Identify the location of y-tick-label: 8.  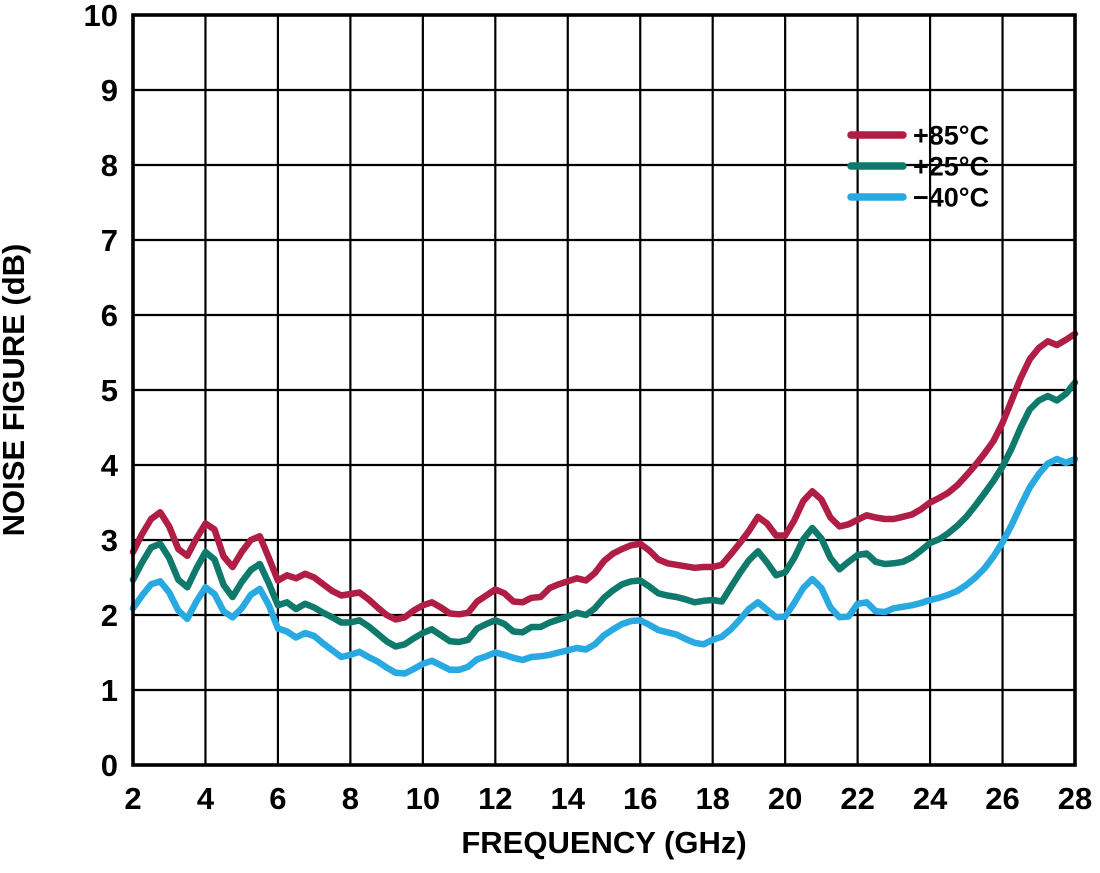
(109, 165).